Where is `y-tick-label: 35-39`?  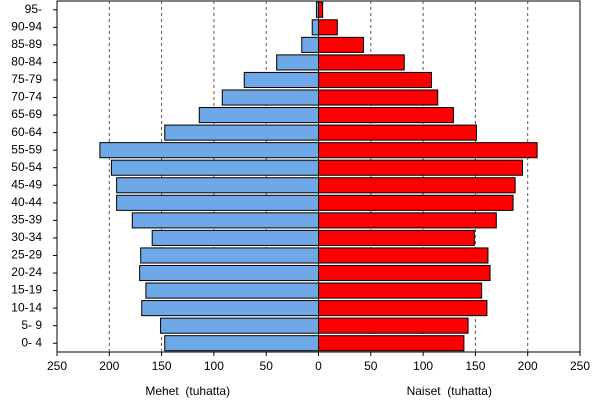 y-tick-label: 35-39 is located at coordinates (26, 220).